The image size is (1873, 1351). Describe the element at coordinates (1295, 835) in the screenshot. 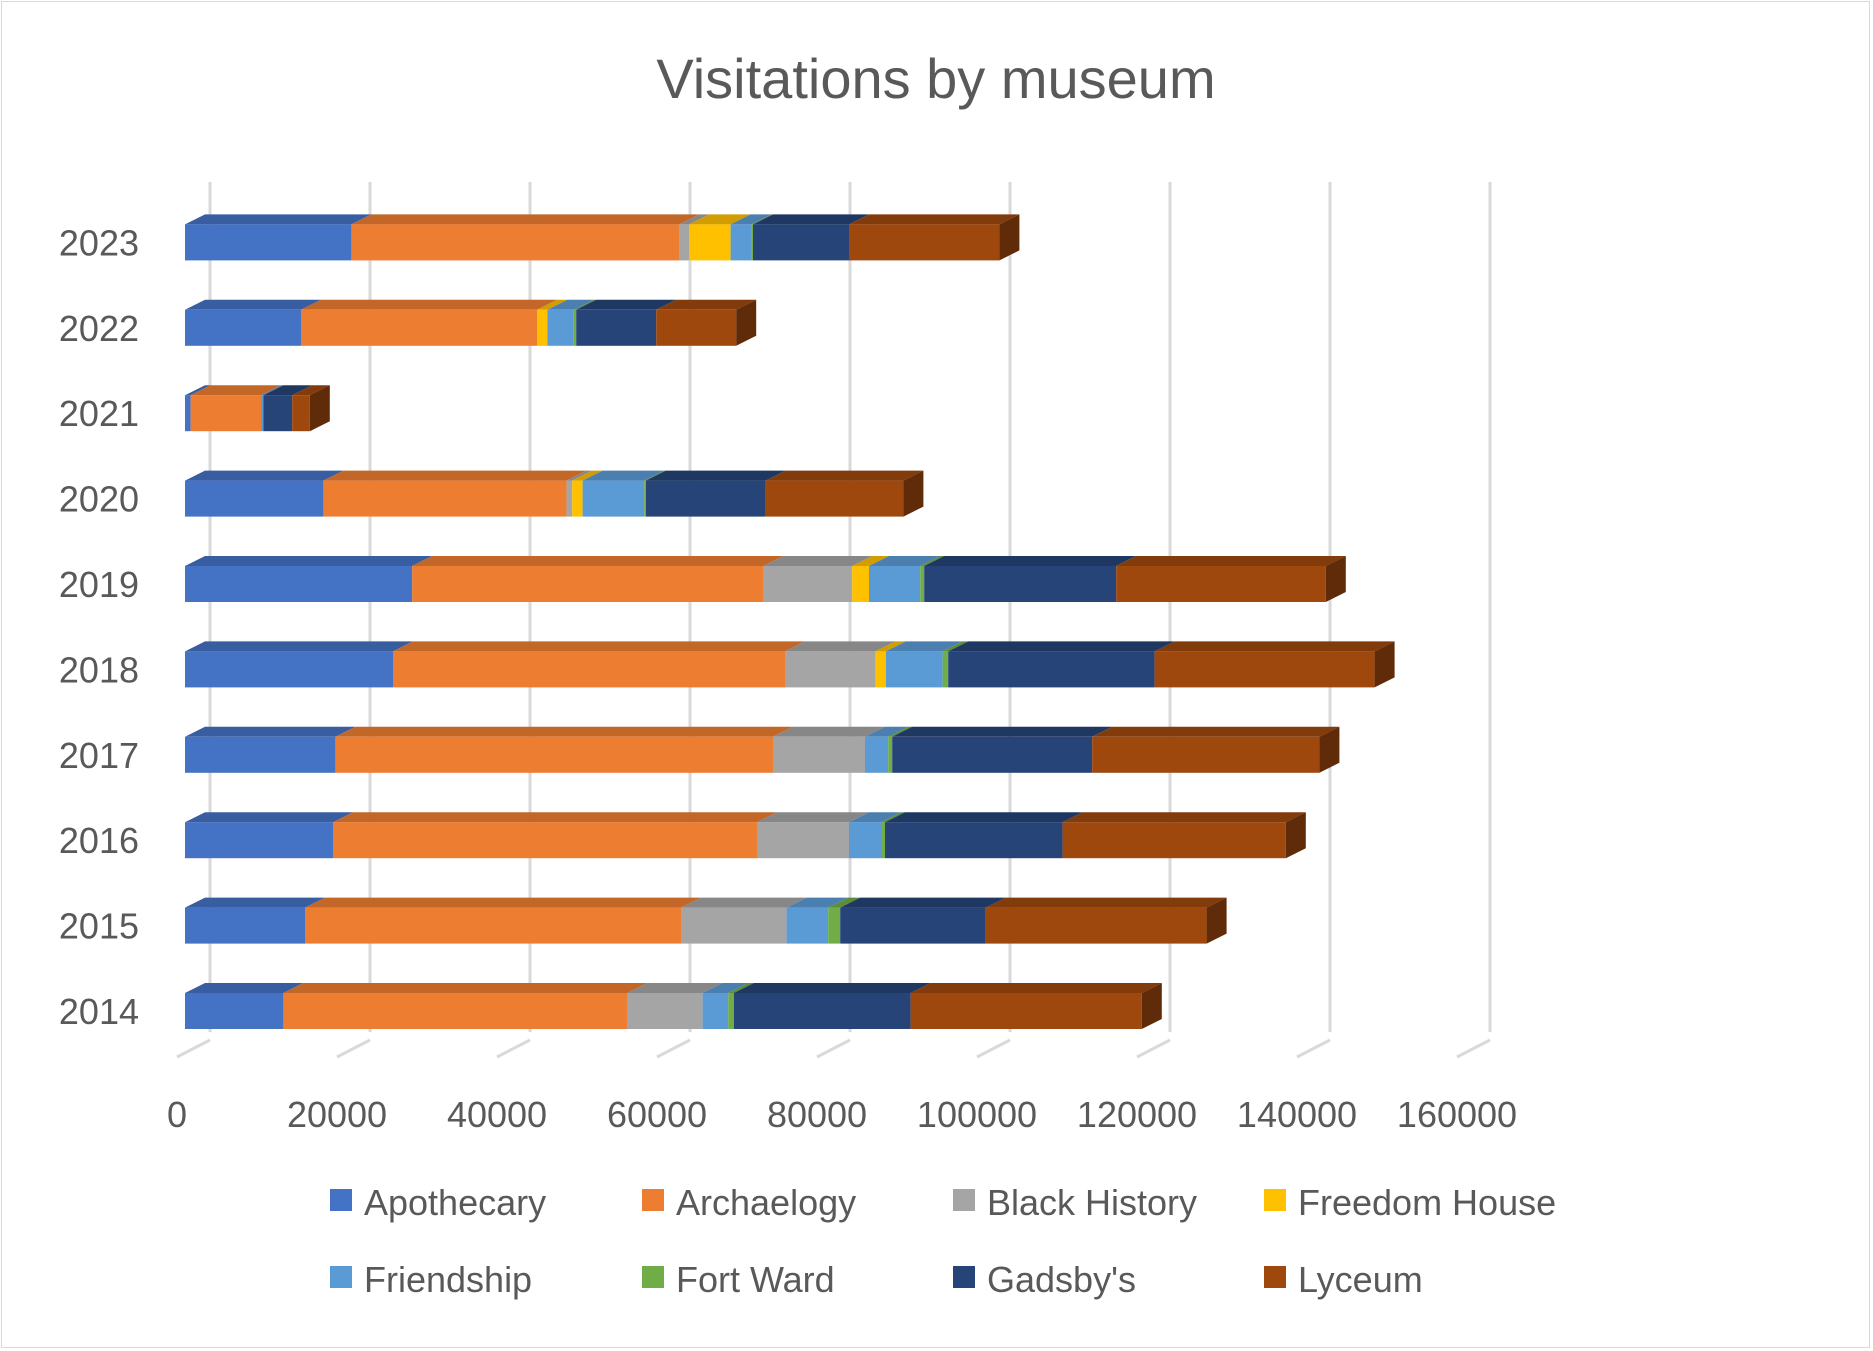

I see `bar-side-2016` at that location.